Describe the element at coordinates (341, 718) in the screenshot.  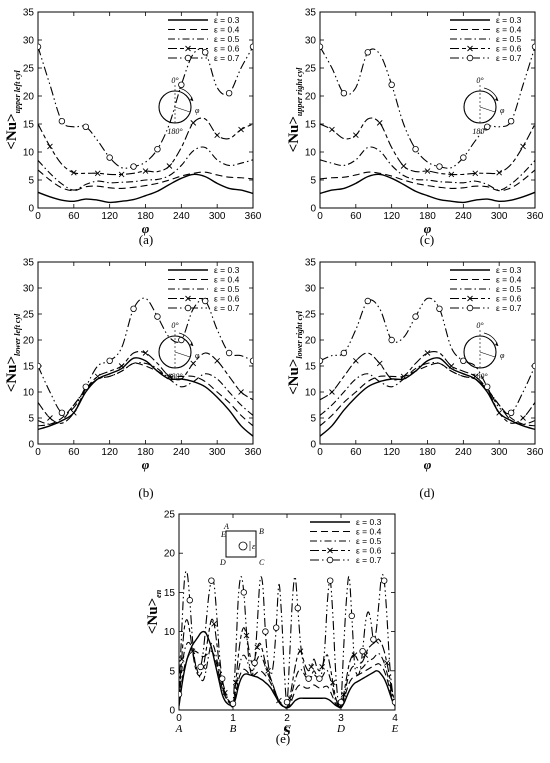
I see `x-tick-label: 3` at that location.